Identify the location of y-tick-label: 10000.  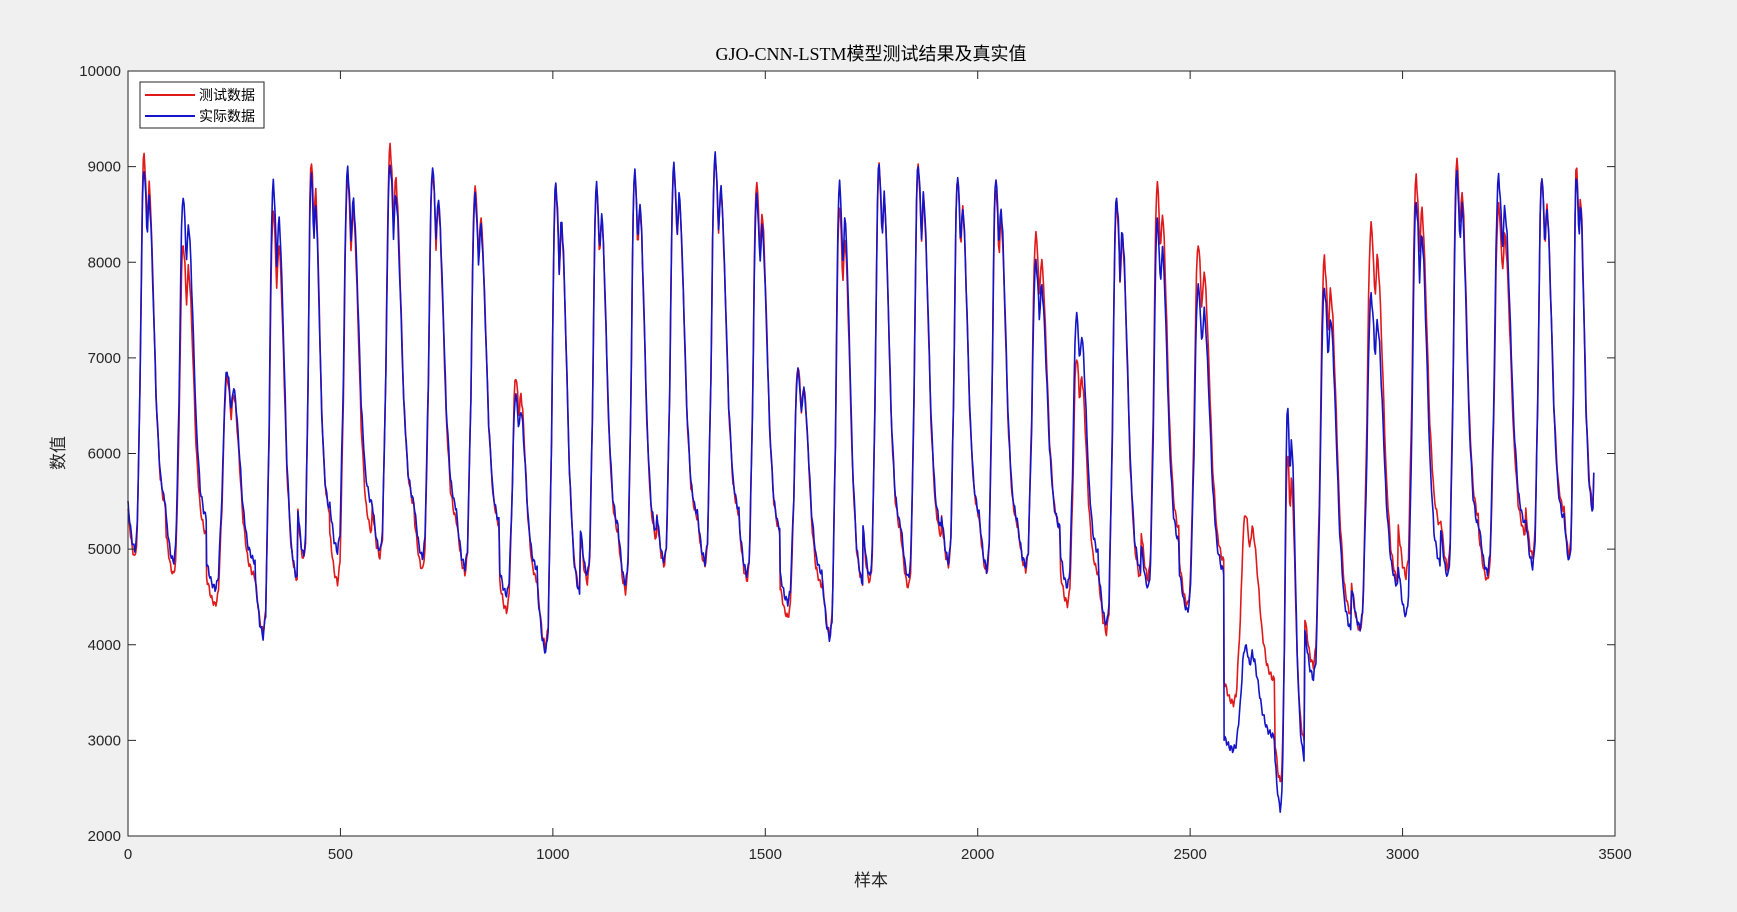
(100, 71).